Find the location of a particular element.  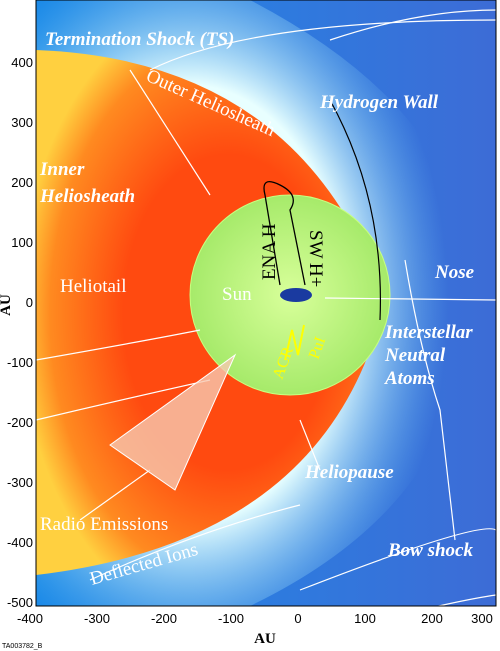

ena-loop is located at coordinates (284, 233).